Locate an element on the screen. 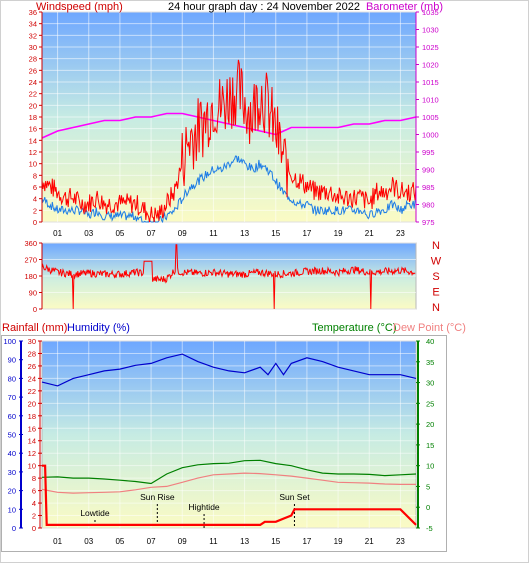  barometer-tick-label: 975 is located at coordinates (428, 222).